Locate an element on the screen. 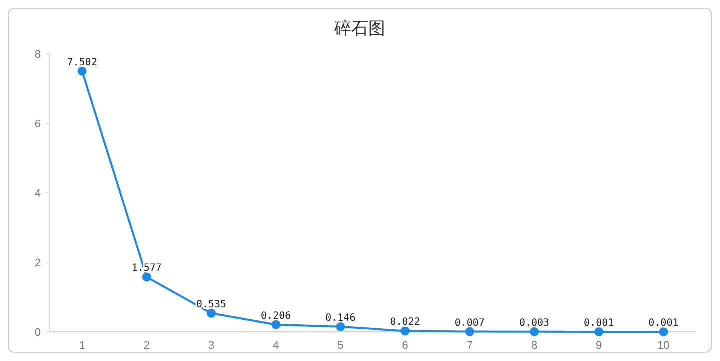 The image size is (720, 361). data-label: 7.502 is located at coordinates (82, 62).